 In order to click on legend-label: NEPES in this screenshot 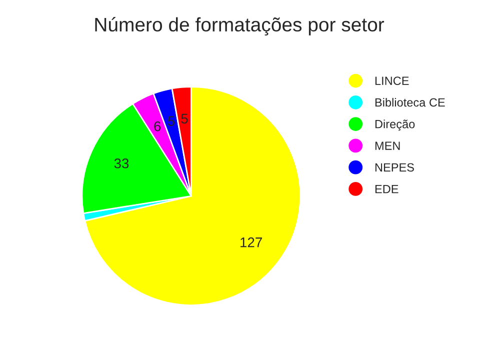, I will do `click(394, 167)`.